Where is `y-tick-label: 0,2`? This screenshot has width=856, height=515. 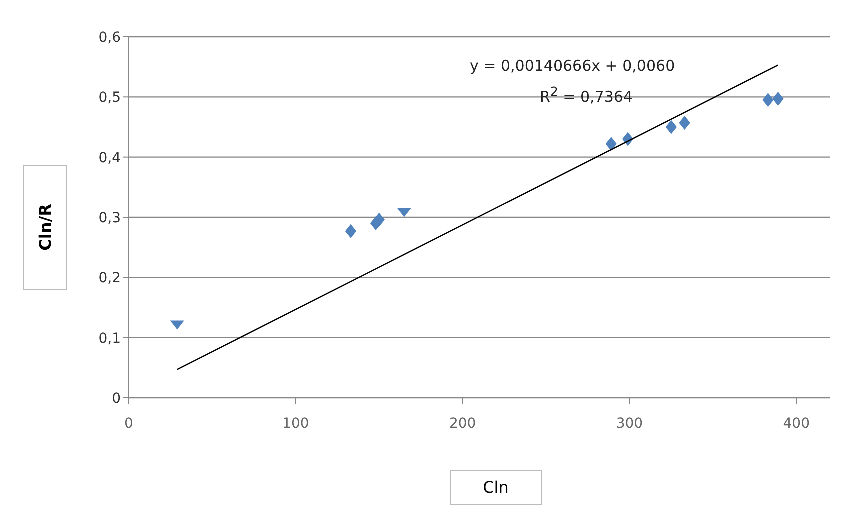
y-tick-label: 0,2 is located at coordinates (109, 278).